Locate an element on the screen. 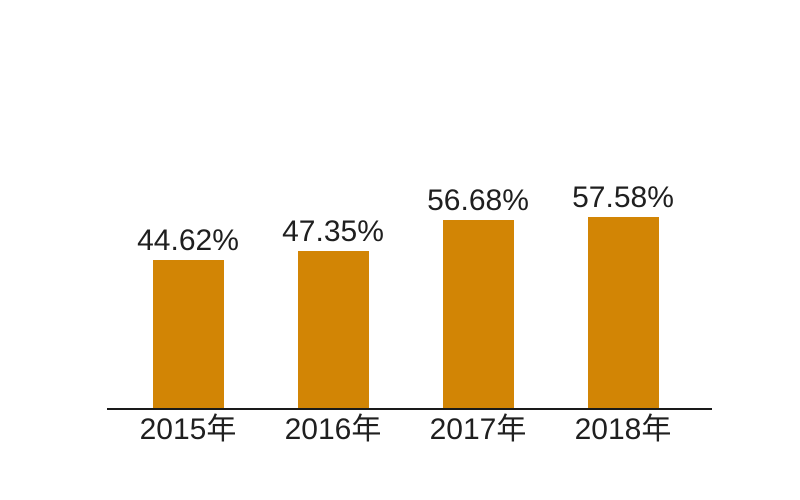 The image size is (800, 500). tick-label: 2017年 is located at coordinates (478, 429).